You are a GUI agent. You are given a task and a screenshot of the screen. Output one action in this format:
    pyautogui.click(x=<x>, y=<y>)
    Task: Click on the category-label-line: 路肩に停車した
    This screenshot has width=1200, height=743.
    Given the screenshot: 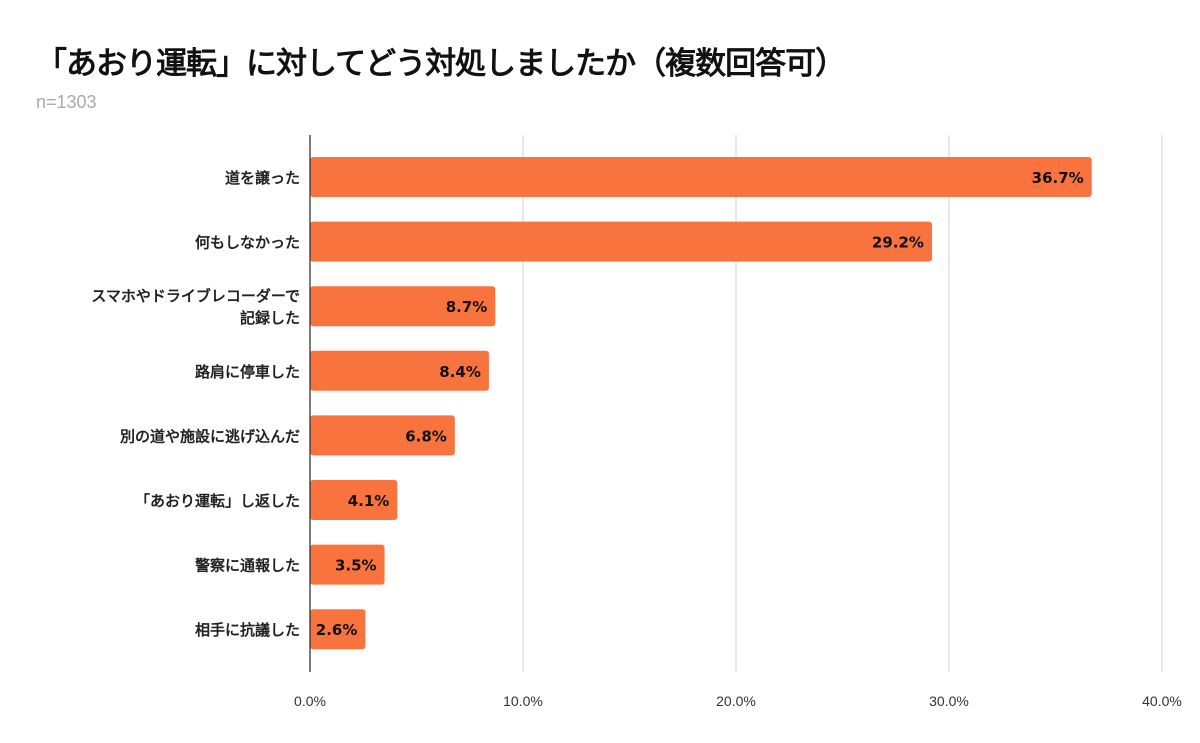 What is the action you would take?
    pyautogui.click(x=247, y=372)
    